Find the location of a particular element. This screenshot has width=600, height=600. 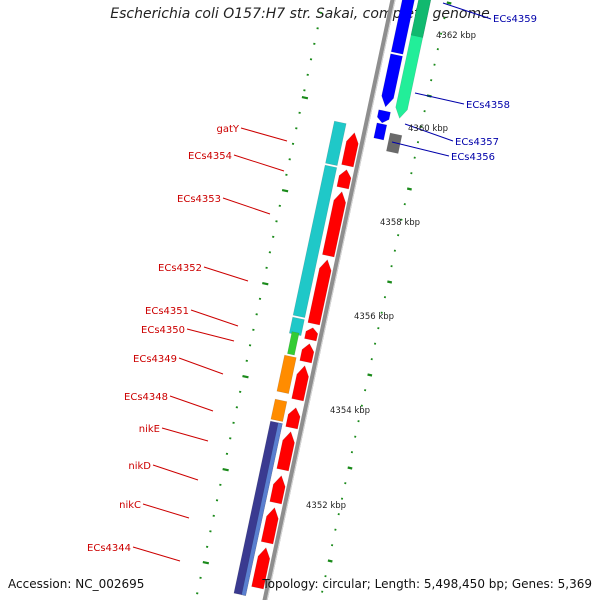

accession-label: Accession: NC_002695 is located at coordinates (76, 584).